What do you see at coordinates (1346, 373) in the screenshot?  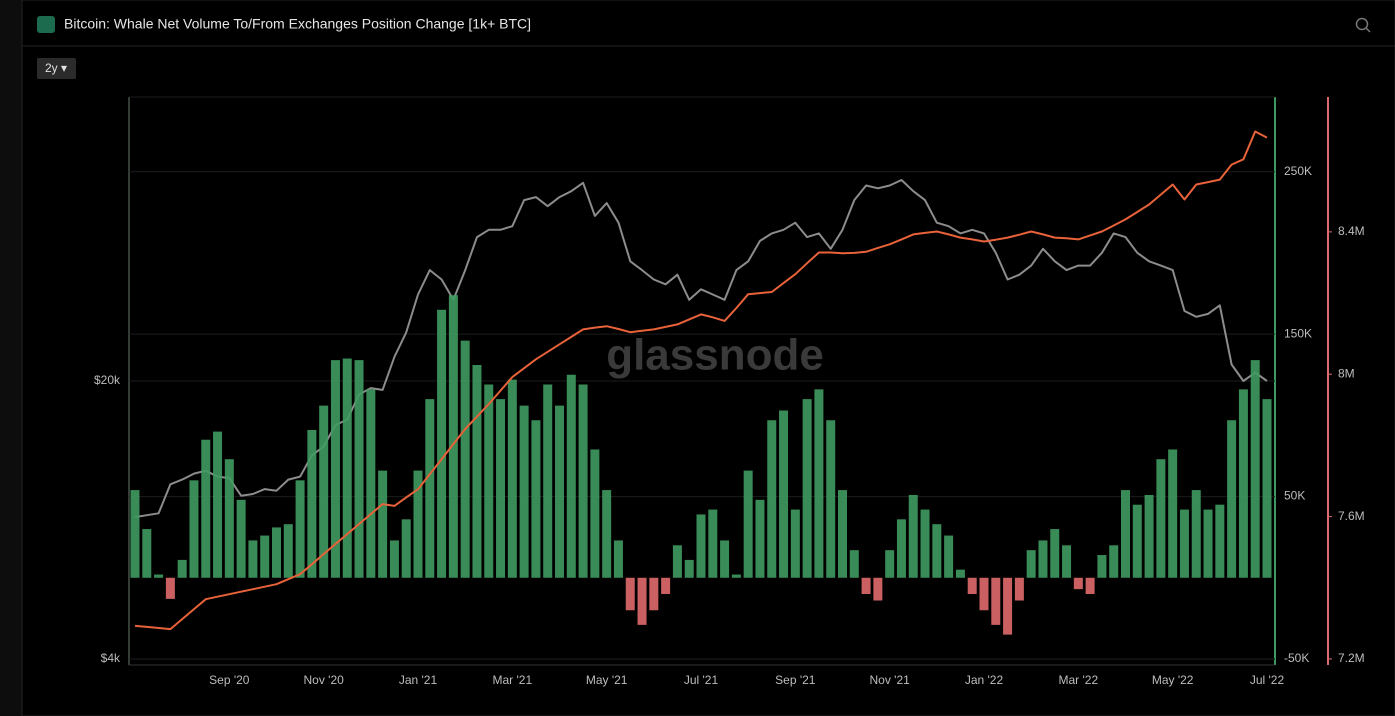 I see `y3-tick-label: 8M` at bounding box center [1346, 373].